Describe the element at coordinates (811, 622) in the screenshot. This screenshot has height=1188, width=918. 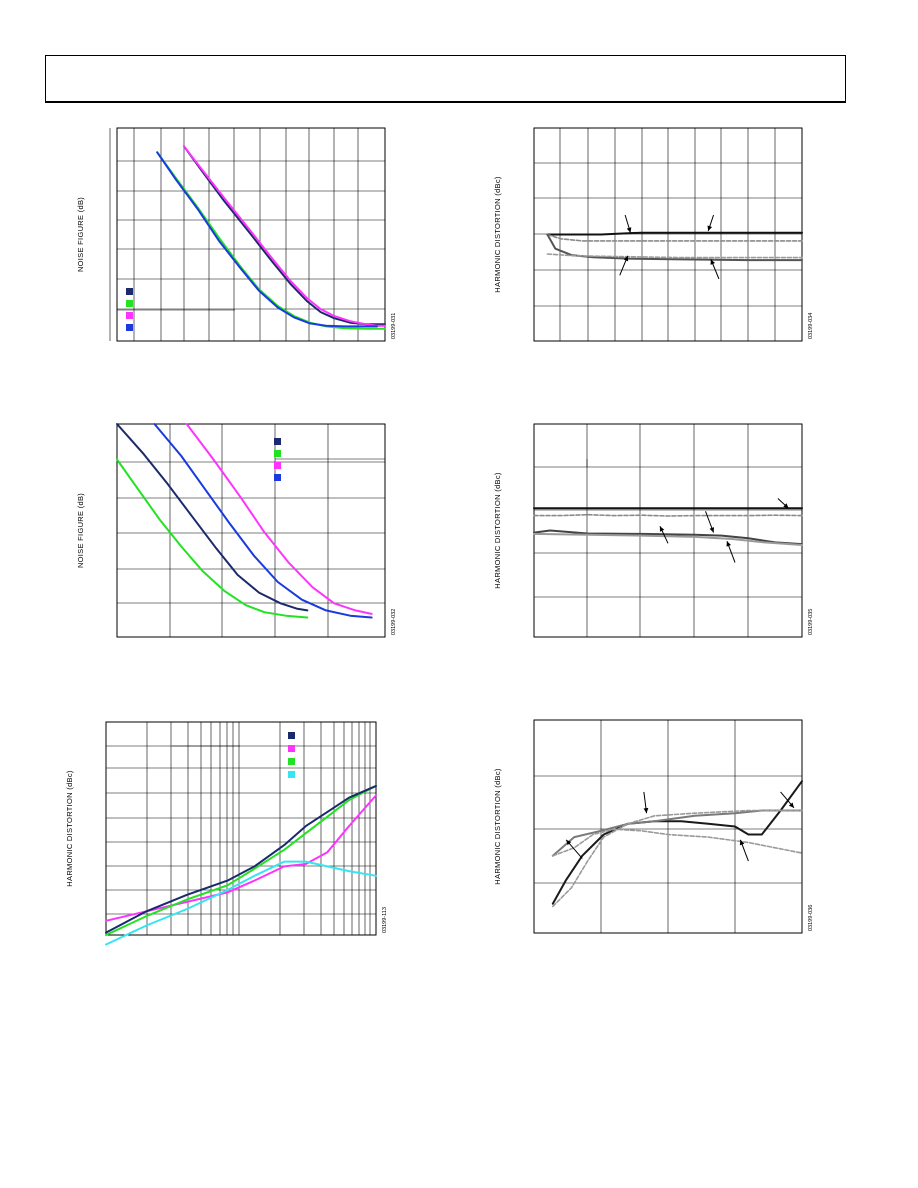
I see `figure-id: 03199-035` at that location.